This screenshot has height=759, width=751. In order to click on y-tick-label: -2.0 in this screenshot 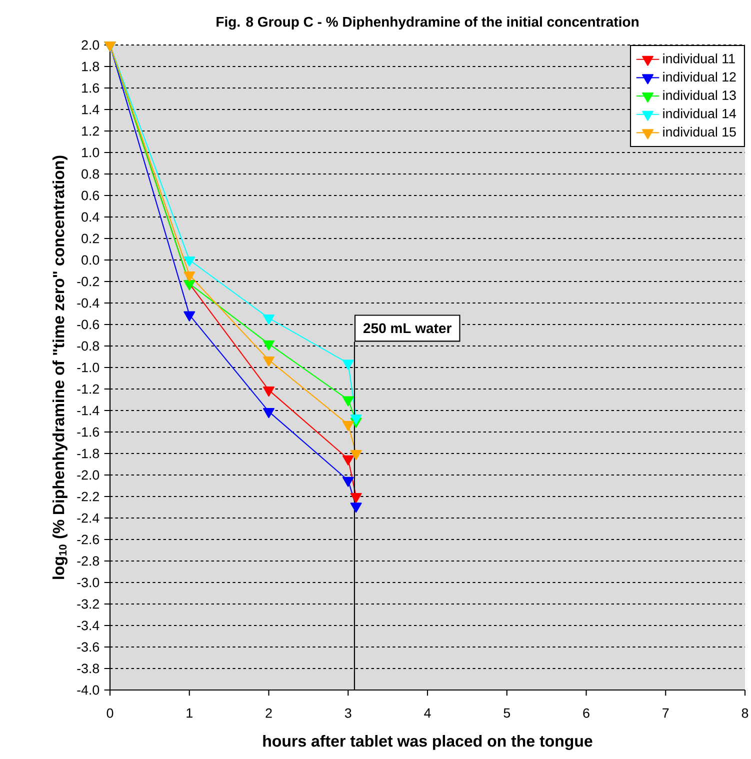, I will do `click(88, 475)`.